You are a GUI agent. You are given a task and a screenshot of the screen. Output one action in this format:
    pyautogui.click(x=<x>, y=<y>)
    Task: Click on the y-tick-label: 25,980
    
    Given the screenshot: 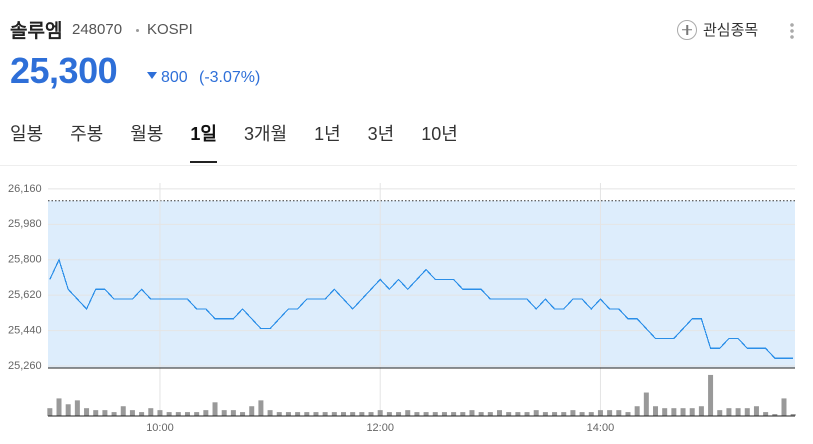 What is the action you would take?
    pyautogui.click(x=25, y=224)
    